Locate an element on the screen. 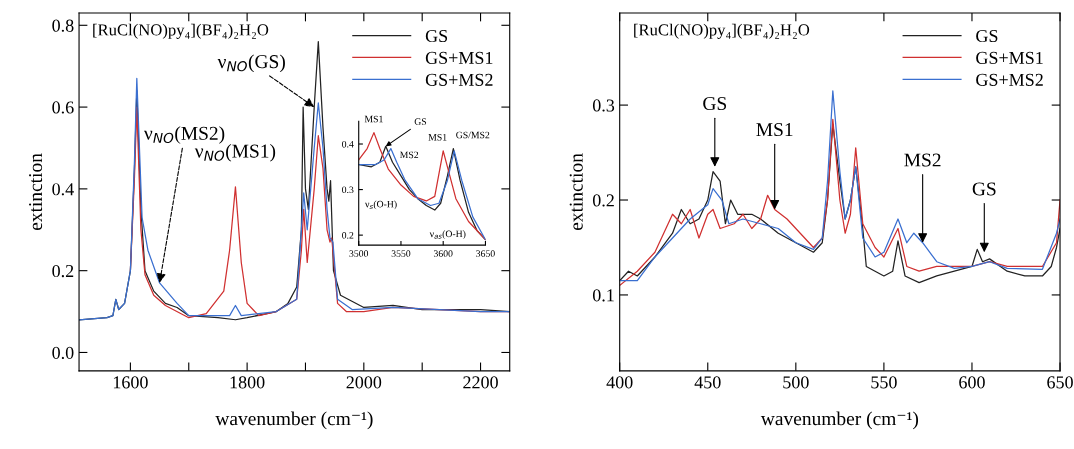 This screenshot has height=449, width=1074. x-tick-label: 3600 is located at coordinates (443, 253).